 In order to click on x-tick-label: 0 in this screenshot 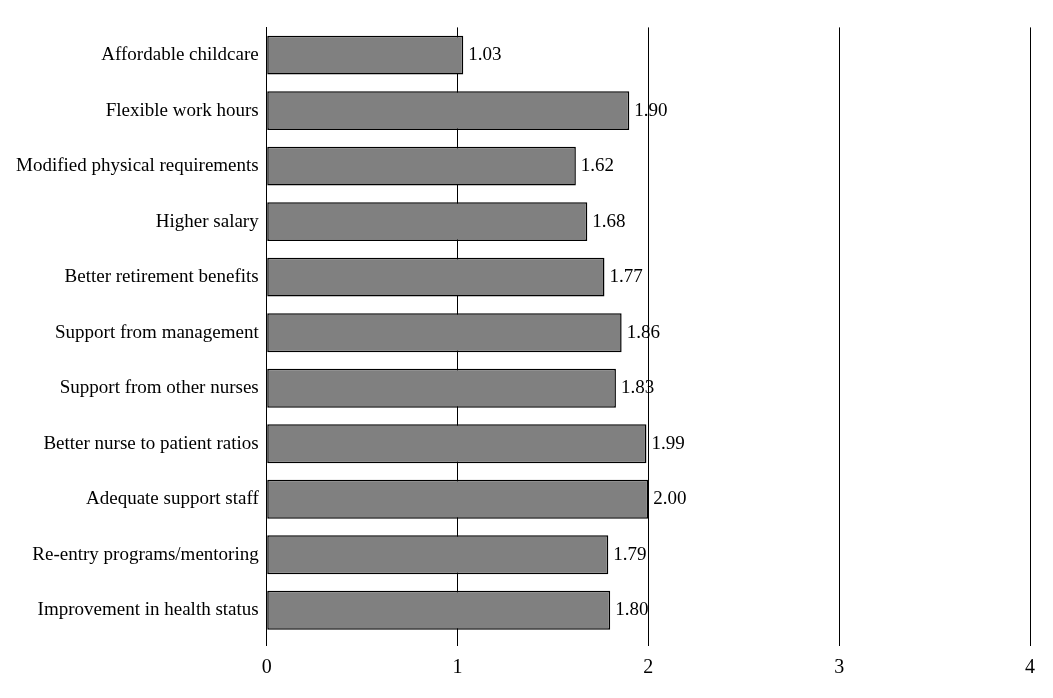, I will do `click(266, 666)`.